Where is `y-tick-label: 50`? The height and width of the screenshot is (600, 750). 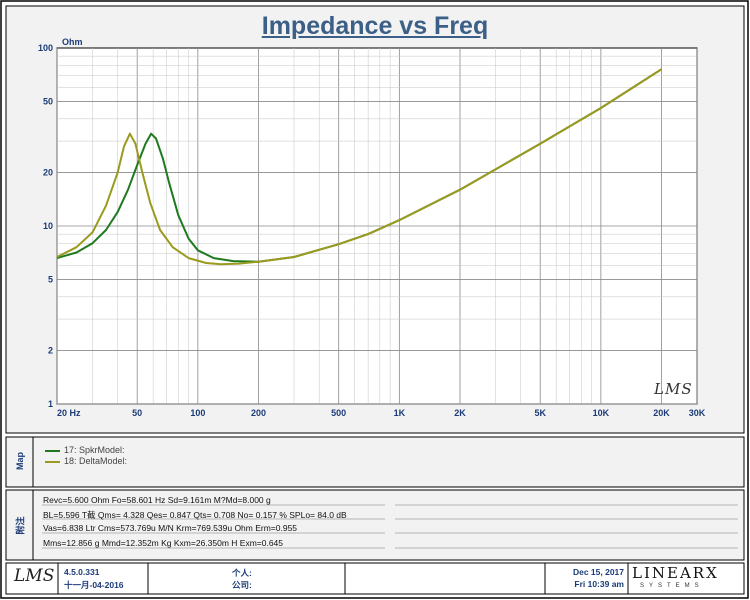 y-tick-label: 50 is located at coordinates (48, 102).